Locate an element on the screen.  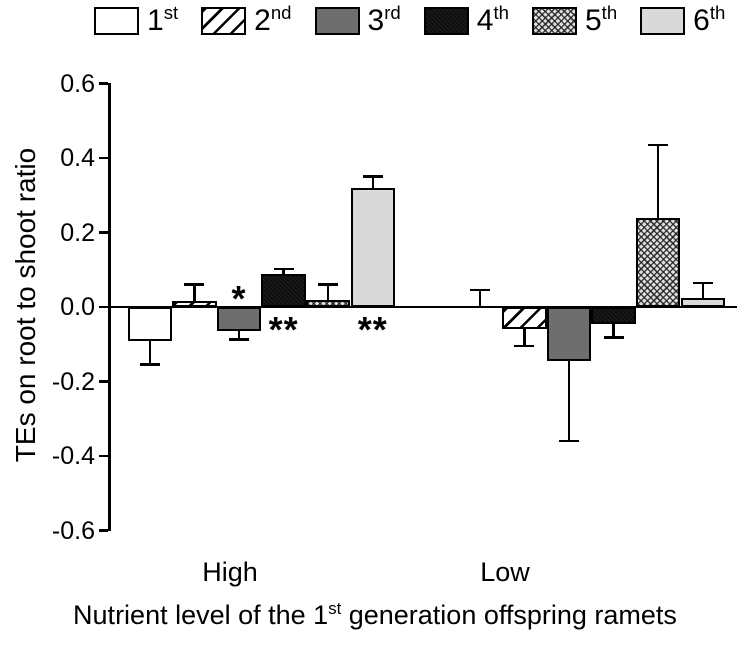
bar-high-6th is located at coordinates (373, 247).